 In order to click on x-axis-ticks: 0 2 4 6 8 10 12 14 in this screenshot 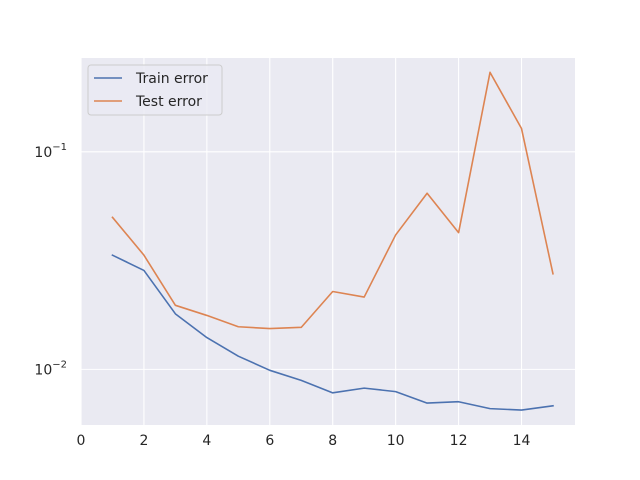, I will do `click(304, 441)`.